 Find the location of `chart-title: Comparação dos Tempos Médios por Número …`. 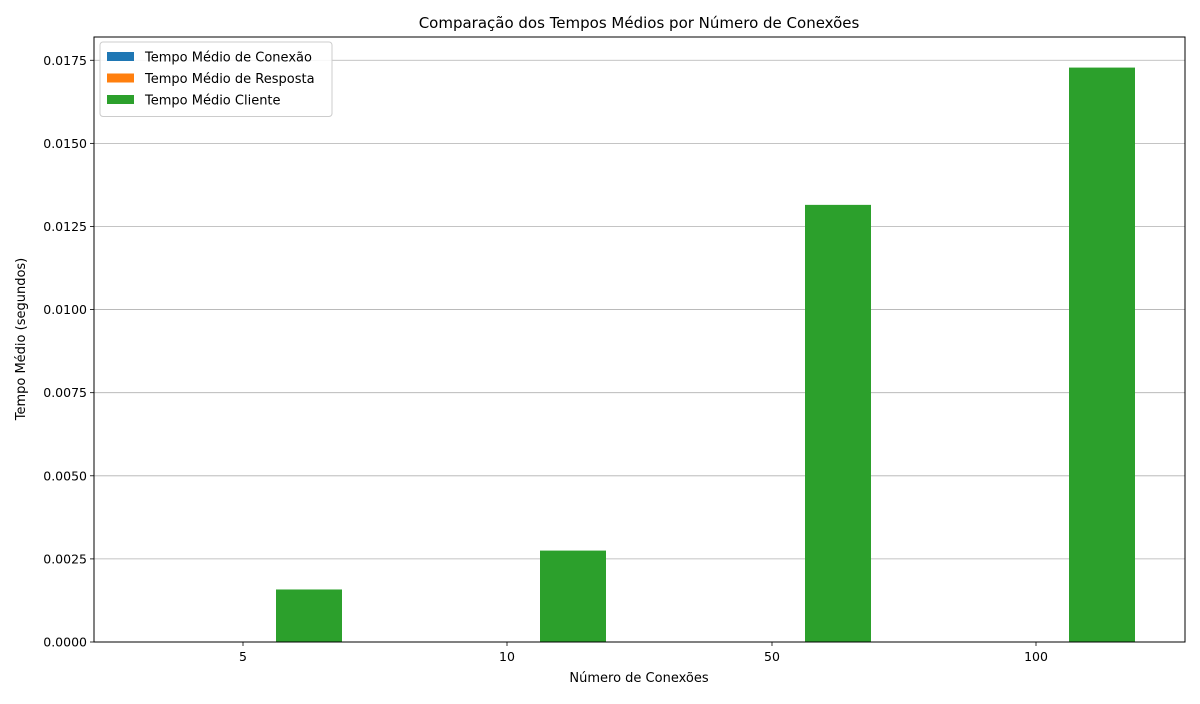

chart-title: Comparação dos Tempos Médios por Número … is located at coordinates (639, 23).